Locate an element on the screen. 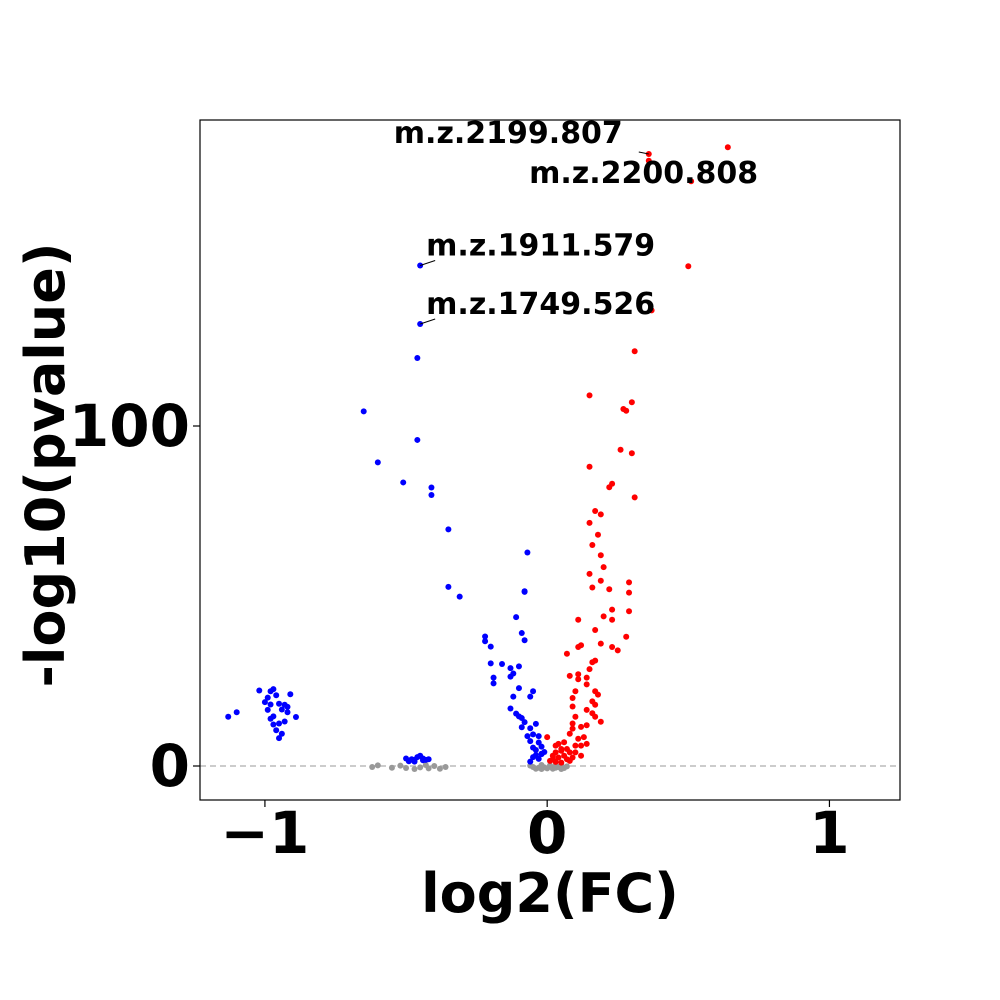 The width and height of the screenshot is (1000, 1000). x-tick-label: 0 is located at coordinates (547, 833).